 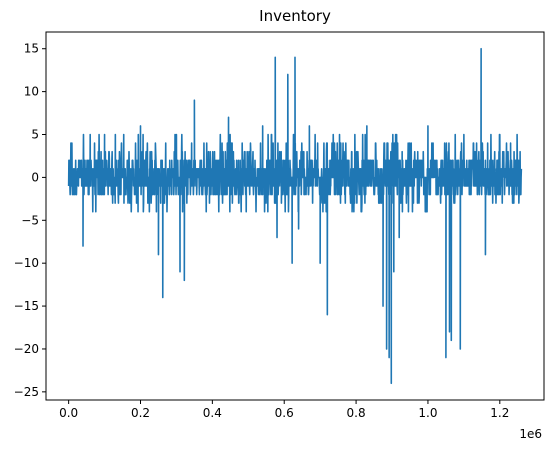 I want to click on y-tick-label: −20, so click(x=26, y=349).